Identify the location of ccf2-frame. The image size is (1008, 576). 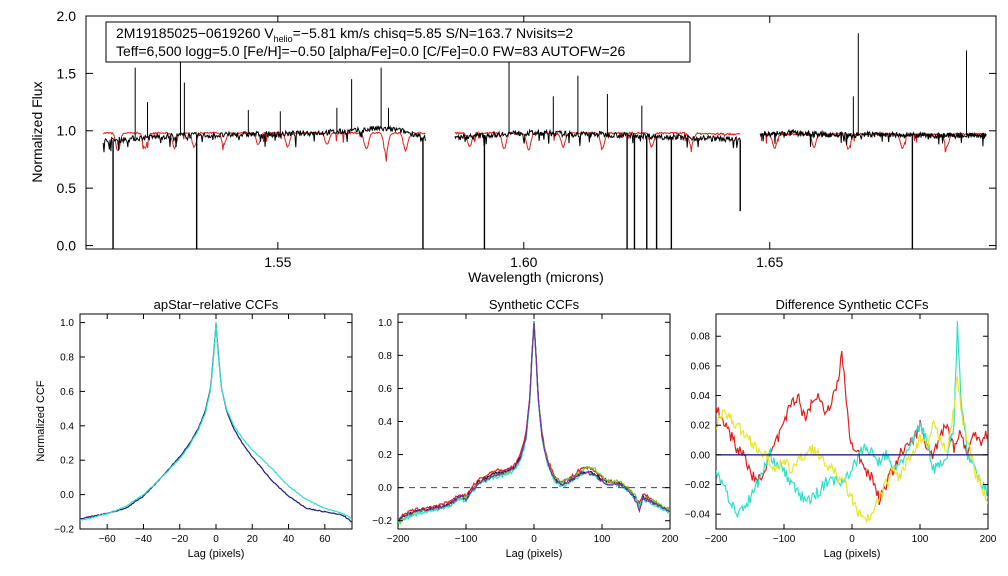
(534, 421).